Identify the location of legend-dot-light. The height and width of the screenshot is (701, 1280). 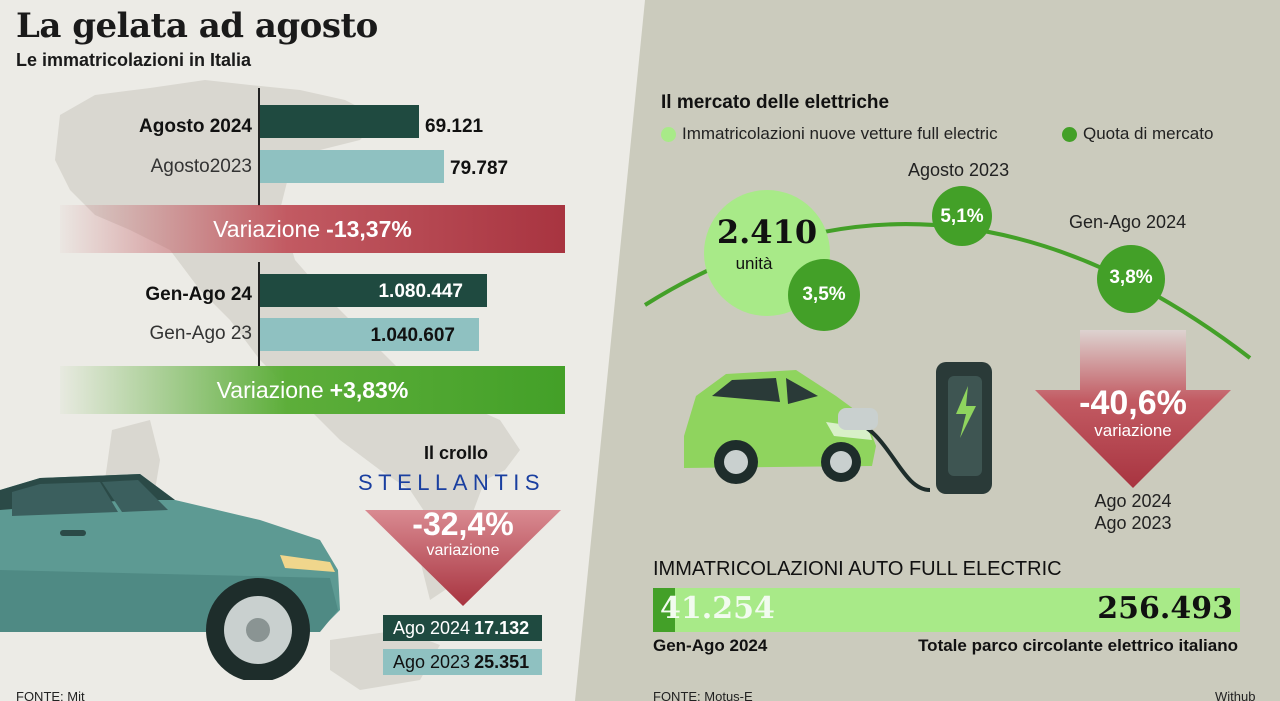
(668, 134).